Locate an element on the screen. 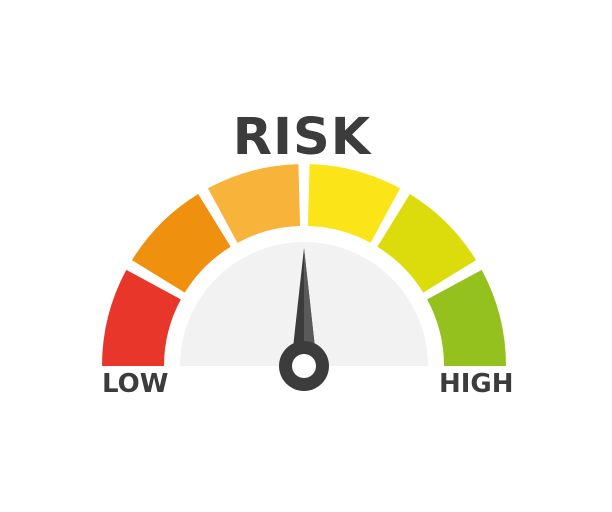 This screenshot has height=512, width=612. gauge-needle is located at coordinates (304, 319).